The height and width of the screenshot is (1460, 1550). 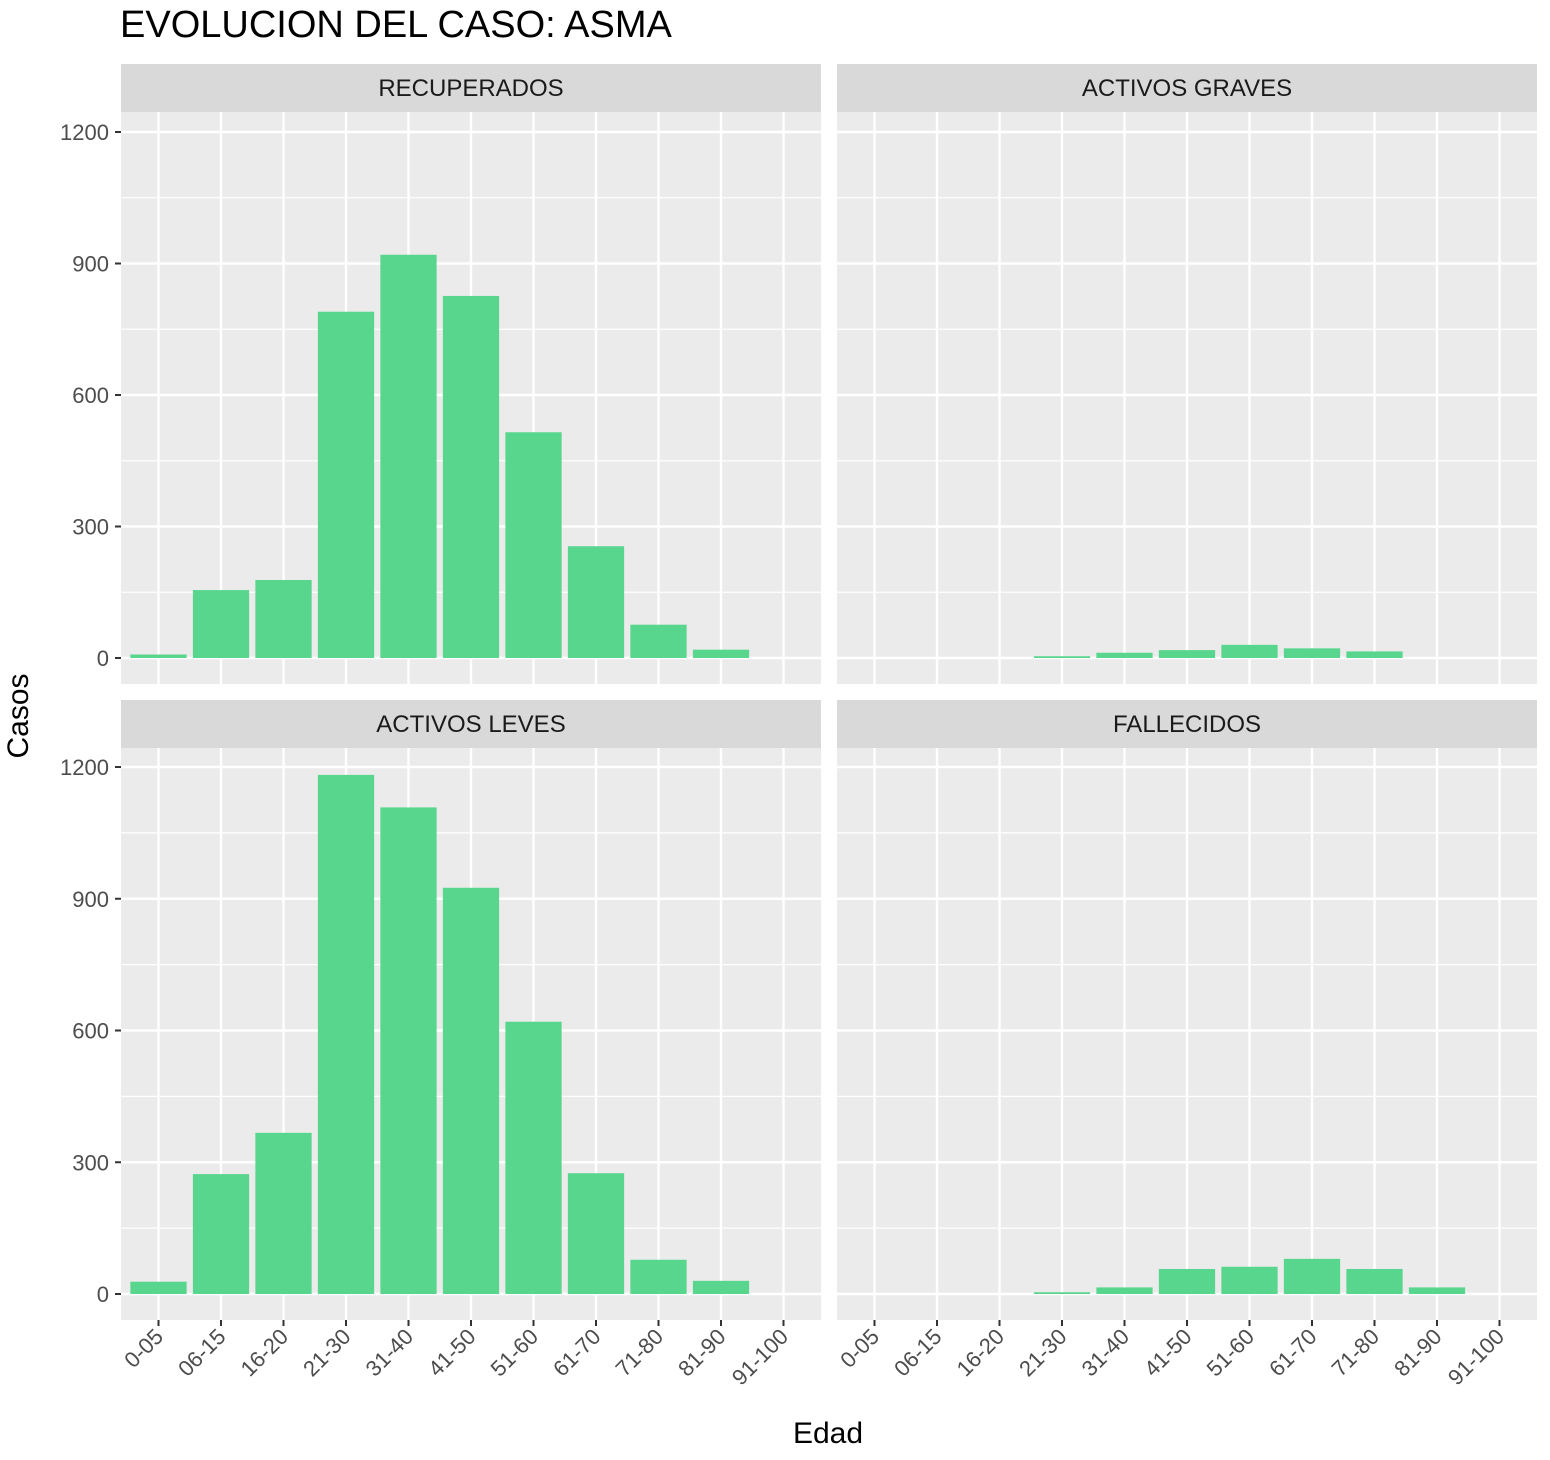 I want to click on strip-label: ACTIVOS GRAVES, so click(x=1187, y=88).